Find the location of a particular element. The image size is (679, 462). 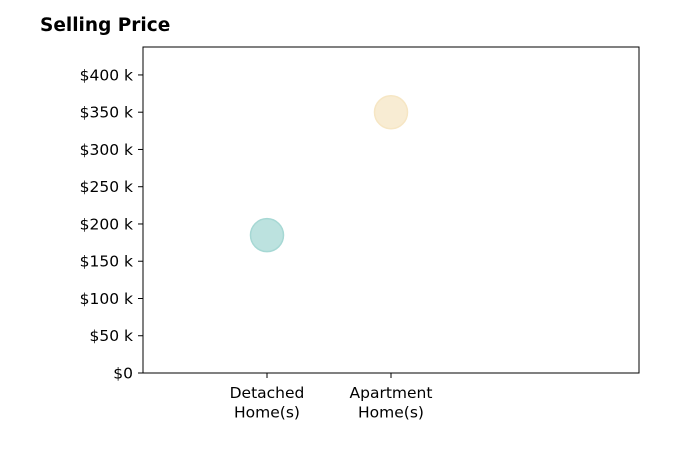

x-tick-label: Detached Home(s) is located at coordinates (267, 403).